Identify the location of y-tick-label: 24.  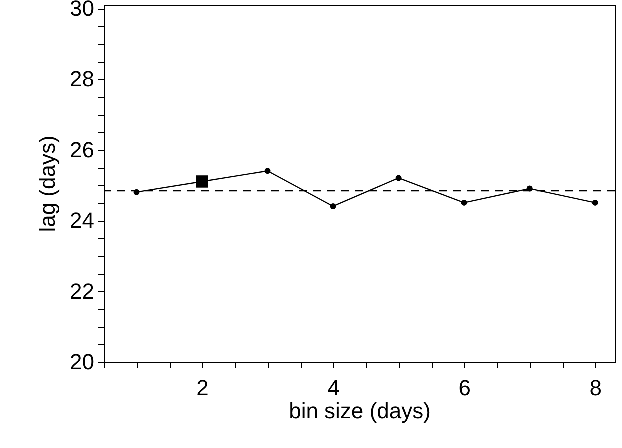
(82, 221).